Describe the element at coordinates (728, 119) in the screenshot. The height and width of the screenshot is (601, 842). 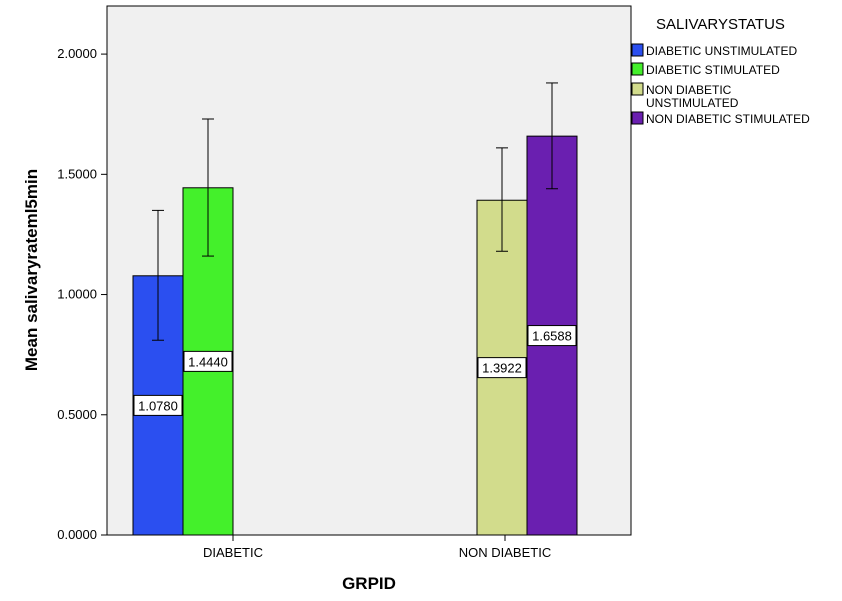
I see `legend-label: NON DIABETIC STIMULATED` at that location.